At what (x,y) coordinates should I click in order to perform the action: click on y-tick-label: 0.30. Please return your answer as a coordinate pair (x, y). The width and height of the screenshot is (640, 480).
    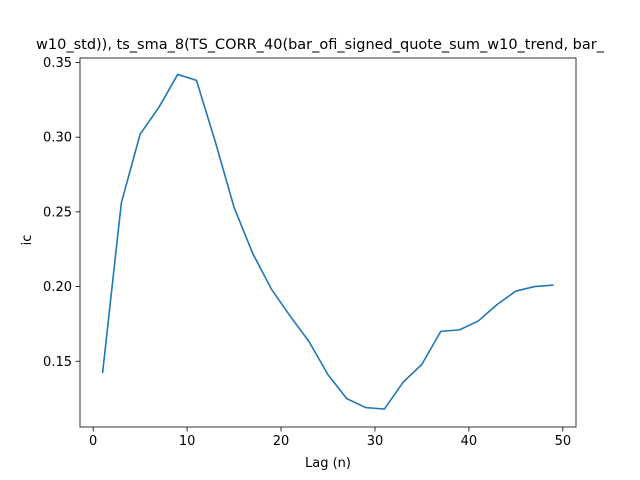
    Looking at the image, I should click on (57, 138).